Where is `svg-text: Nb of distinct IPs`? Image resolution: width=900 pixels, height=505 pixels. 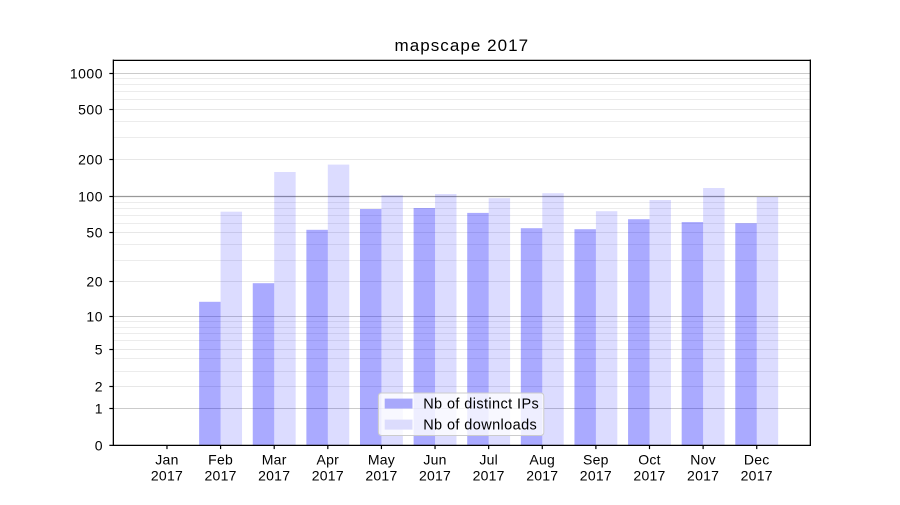
svg-text: Nb of distinct IPs is located at coordinates (481, 405).